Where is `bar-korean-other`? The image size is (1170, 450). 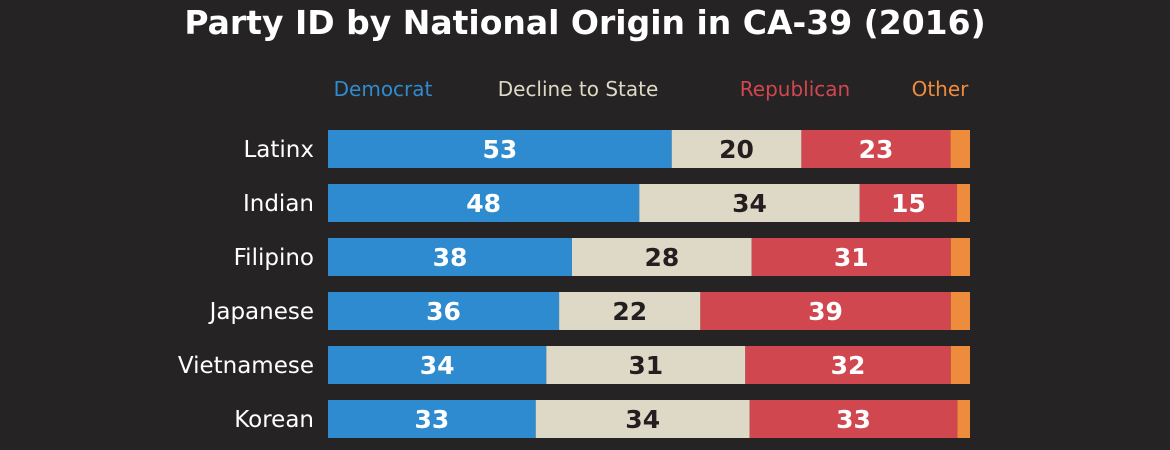
bar-korean-other is located at coordinates (963, 419).